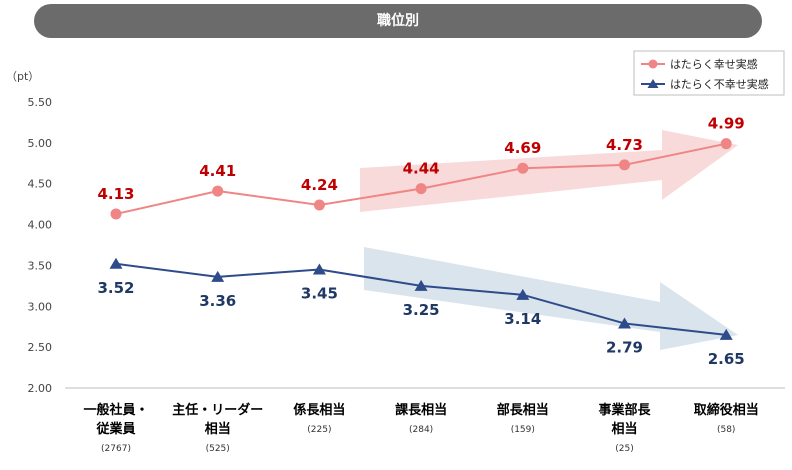 This screenshot has width=792, height=470. I want to click on y-axis: 5.50 5.00 4.50 4.00 3.50 3.00 2.50 2.00, so click(40, 245).